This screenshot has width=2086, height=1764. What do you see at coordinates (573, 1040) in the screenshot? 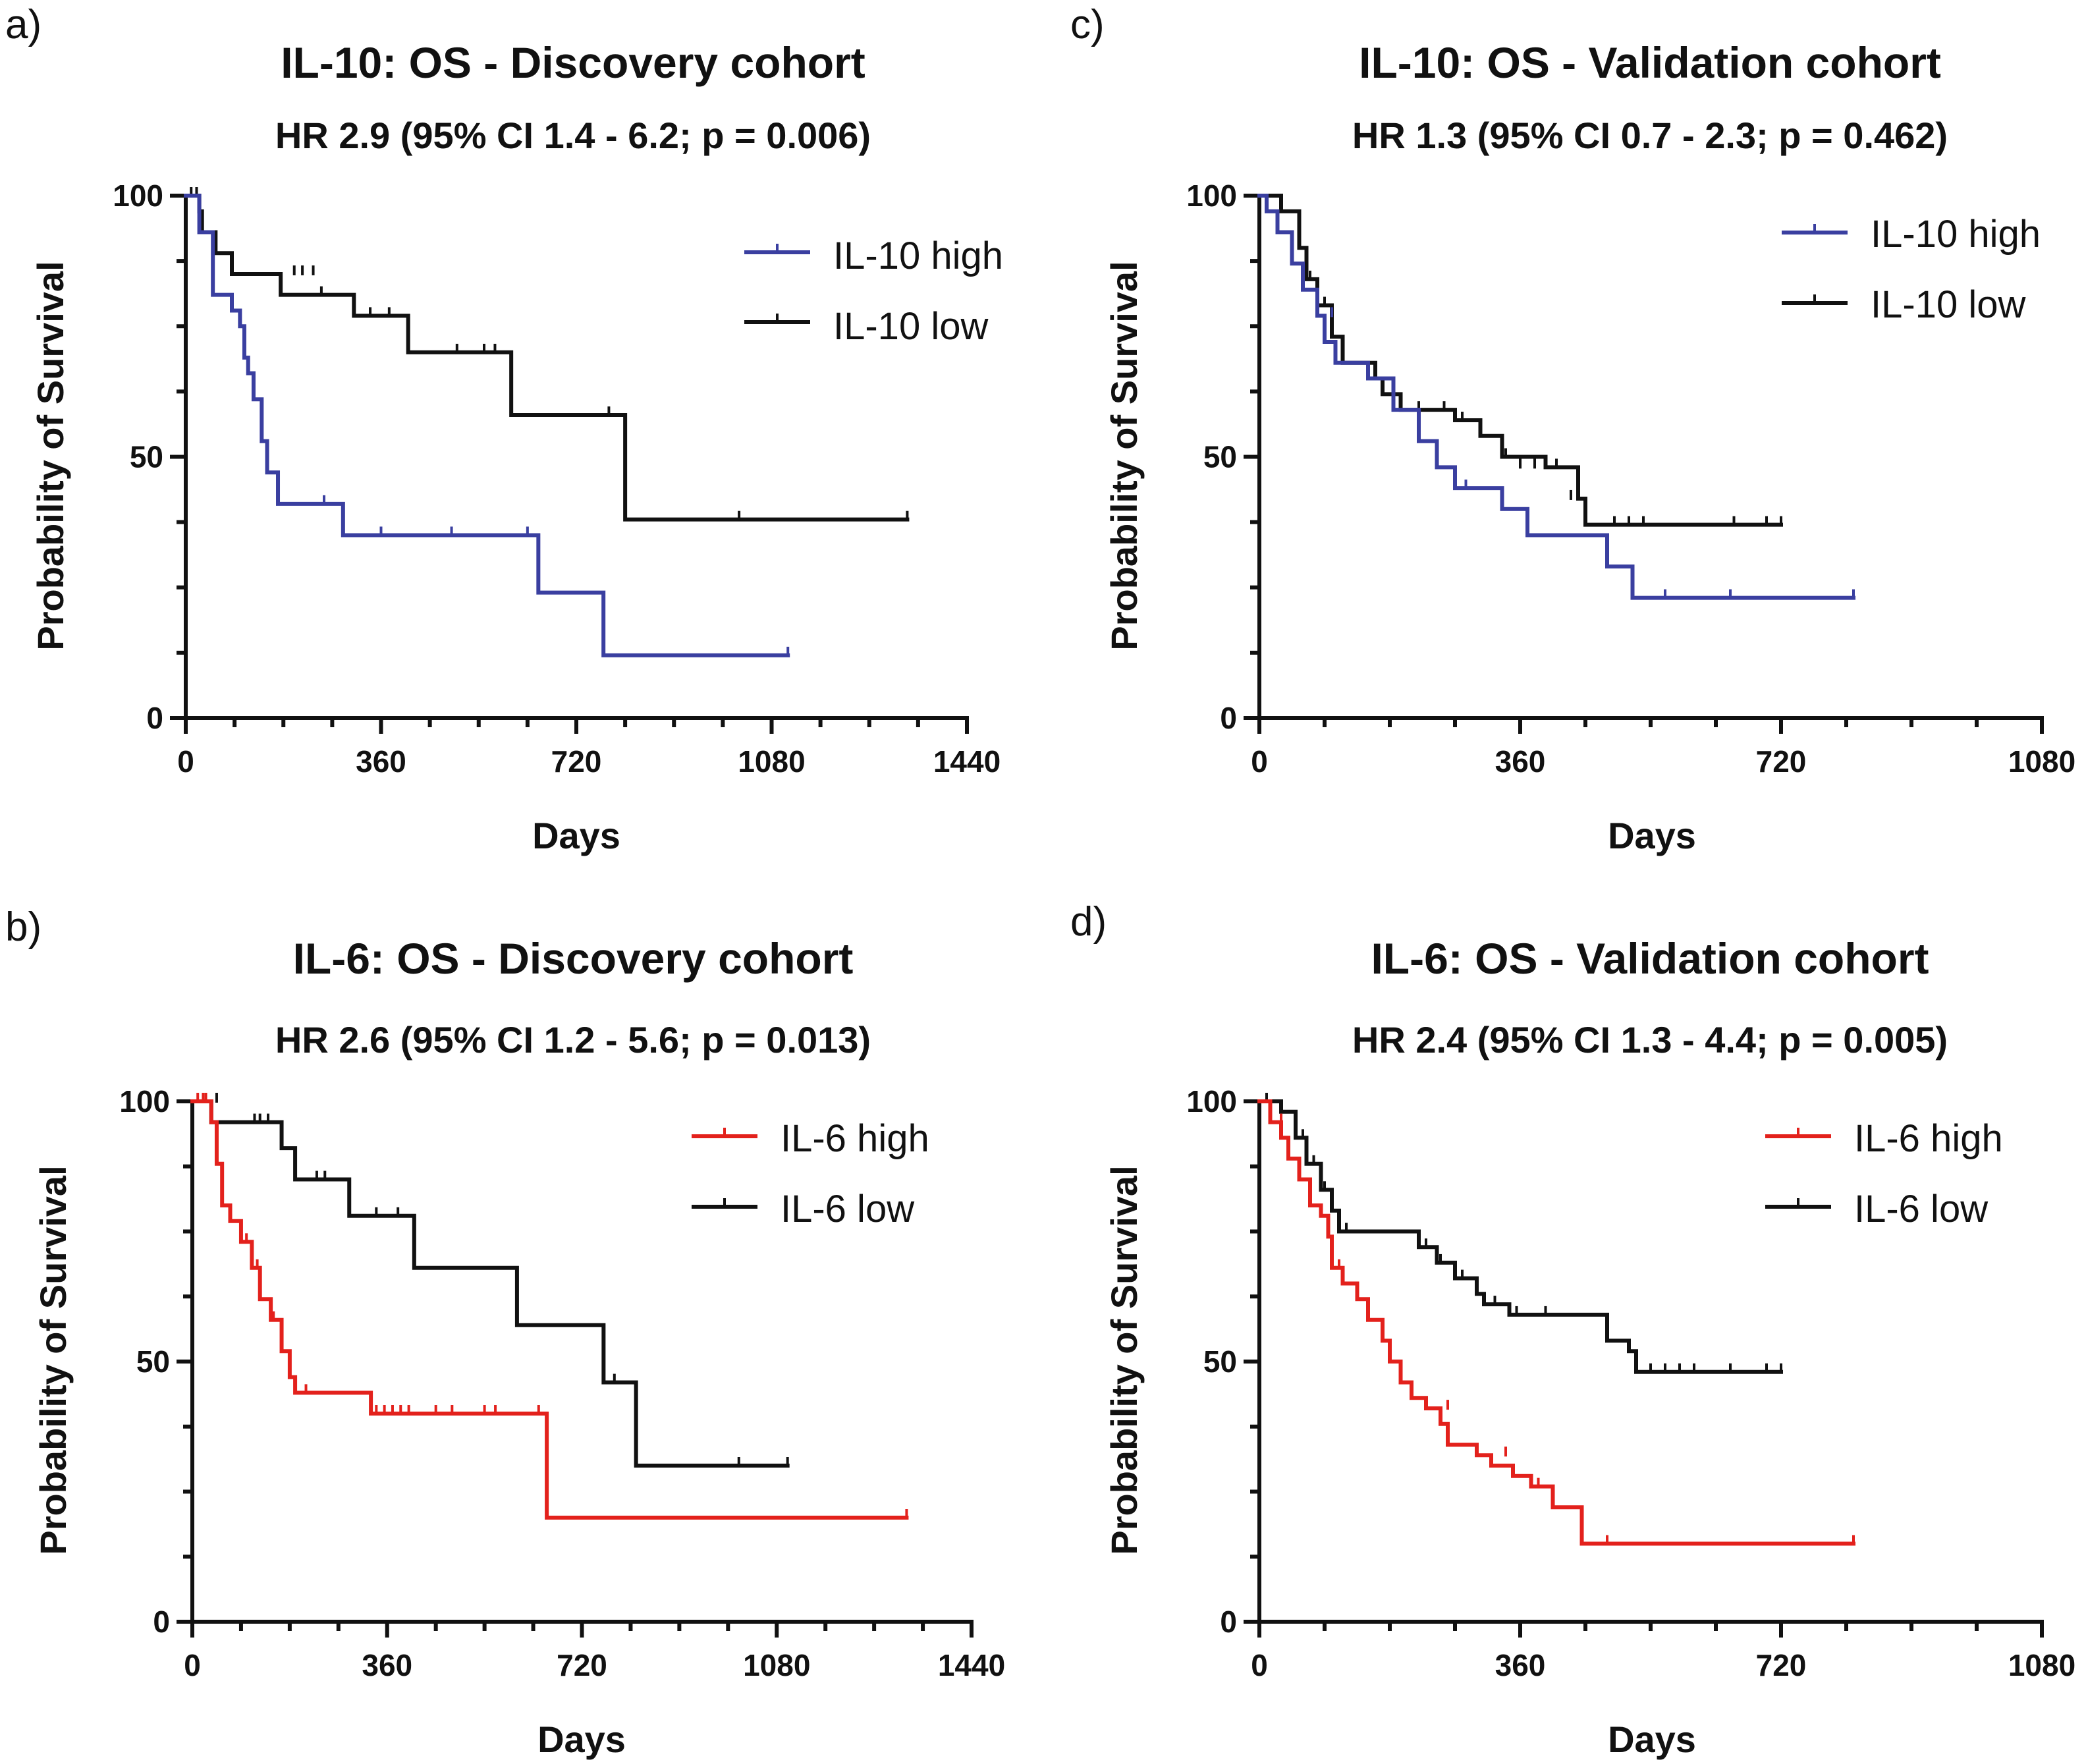
I see `chart-subtitle: HR 2.6 (95% CI 1.2 - 5.6; p = 0.013)` at bounding box center [573, 1040].